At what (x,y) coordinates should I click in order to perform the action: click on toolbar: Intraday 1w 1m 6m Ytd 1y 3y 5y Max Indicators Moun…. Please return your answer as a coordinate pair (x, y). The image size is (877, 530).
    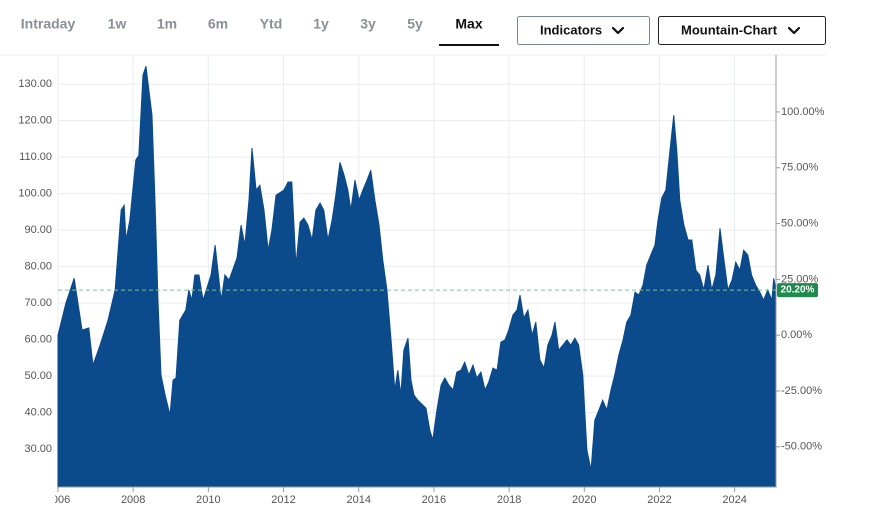
    Looking at the image, I should click on (423, 31).